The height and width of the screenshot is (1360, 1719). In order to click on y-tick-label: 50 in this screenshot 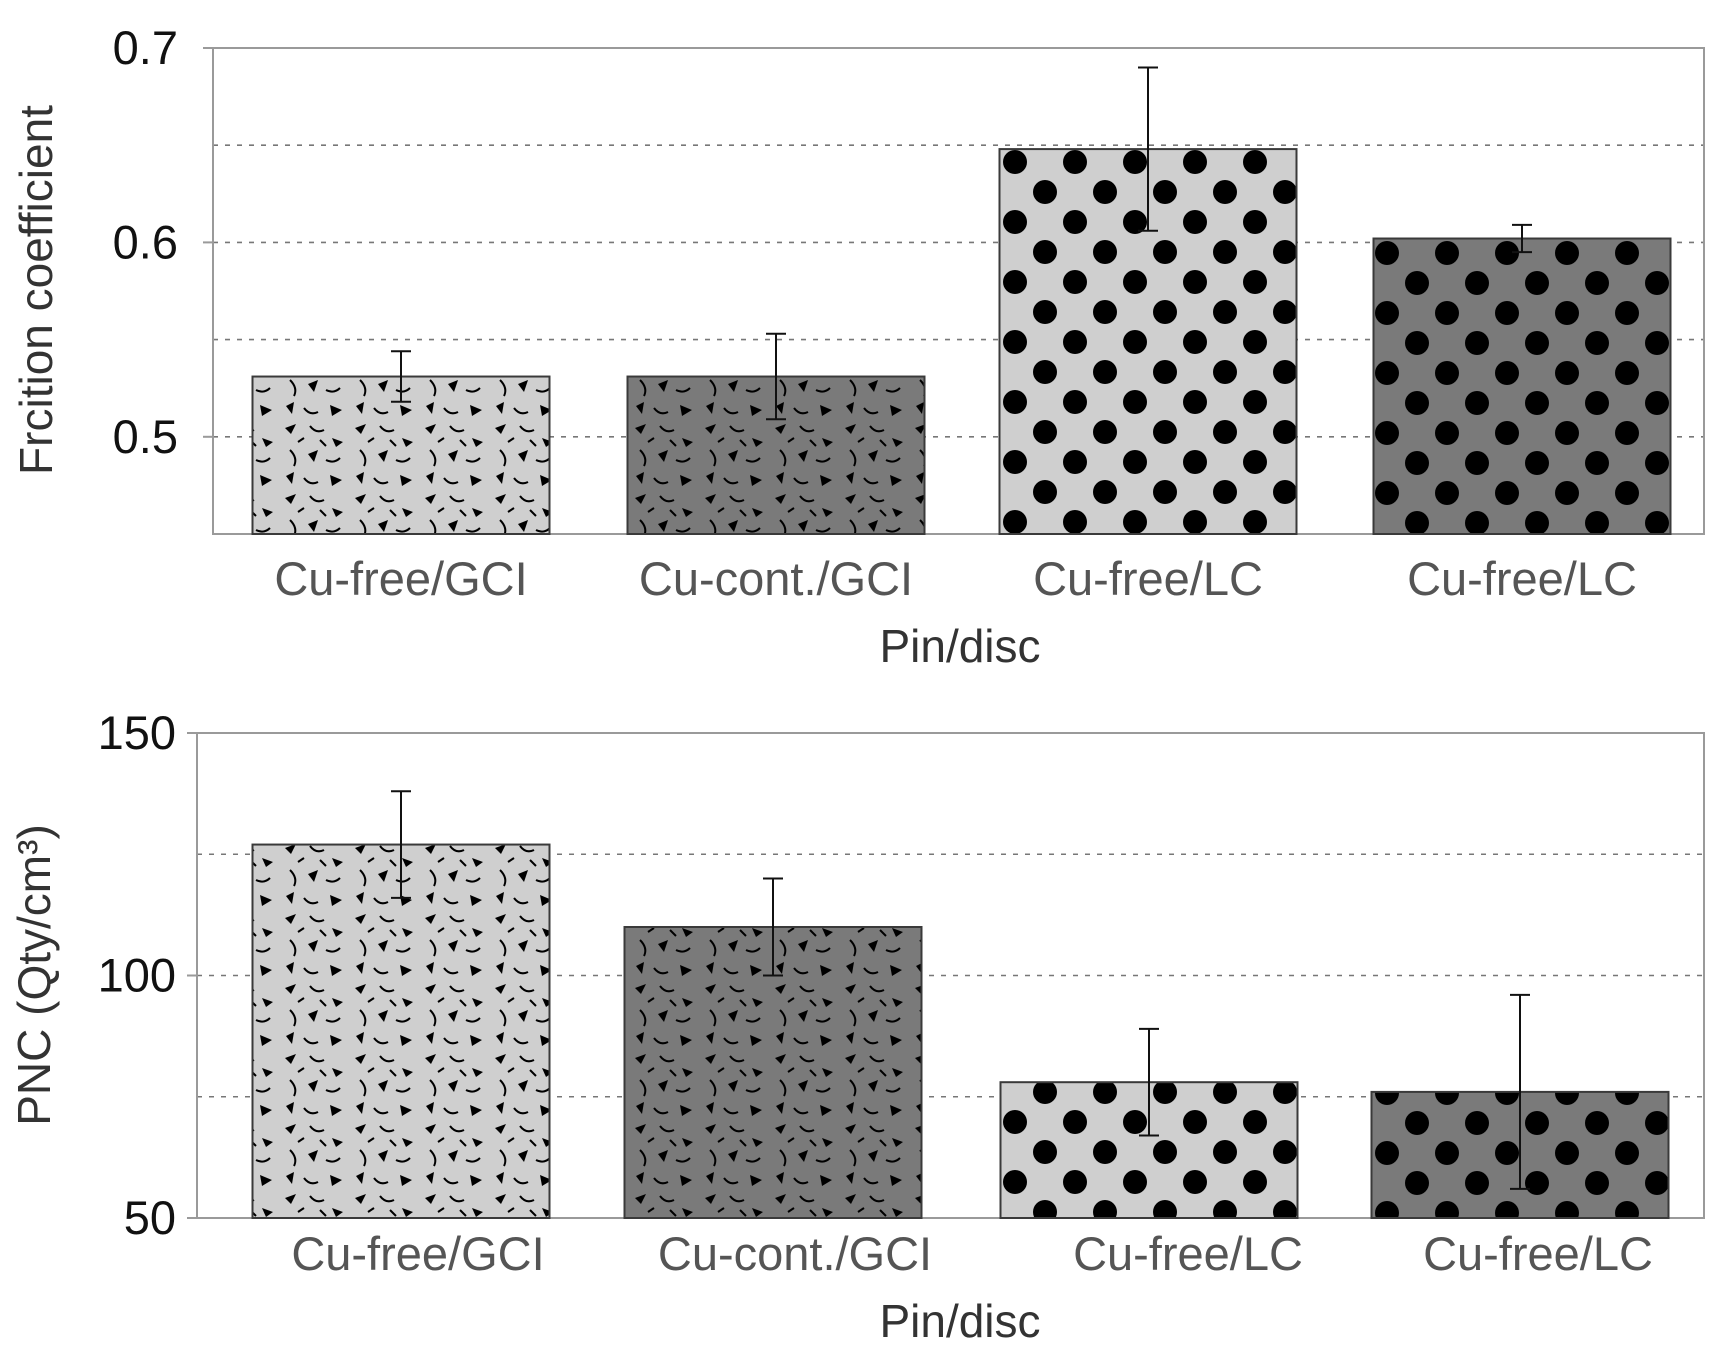, I will do `click(150, 1217)`.